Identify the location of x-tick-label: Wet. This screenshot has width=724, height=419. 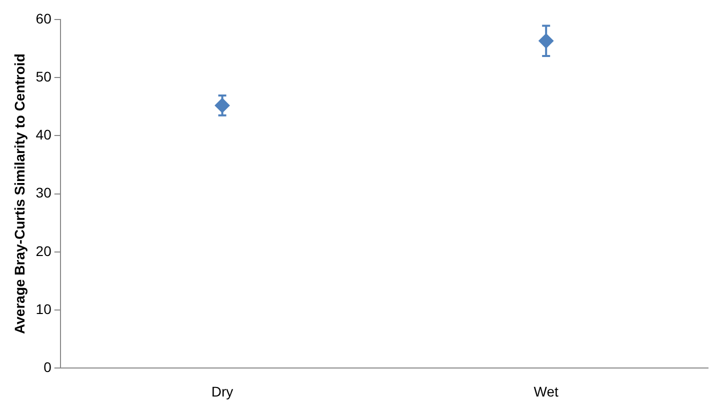
(546, 391).